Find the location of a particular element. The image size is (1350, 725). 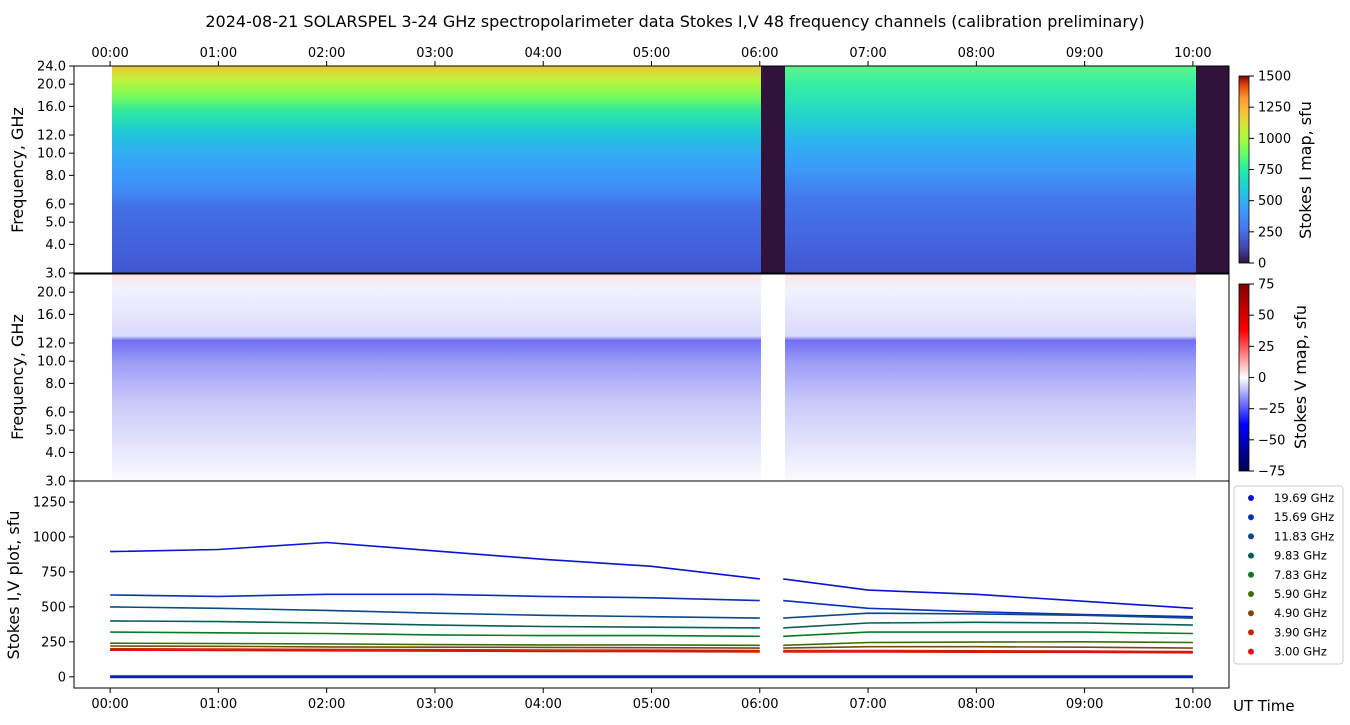

bottom-x-tick-label: 06:00 is located at coordinates (759, 704).